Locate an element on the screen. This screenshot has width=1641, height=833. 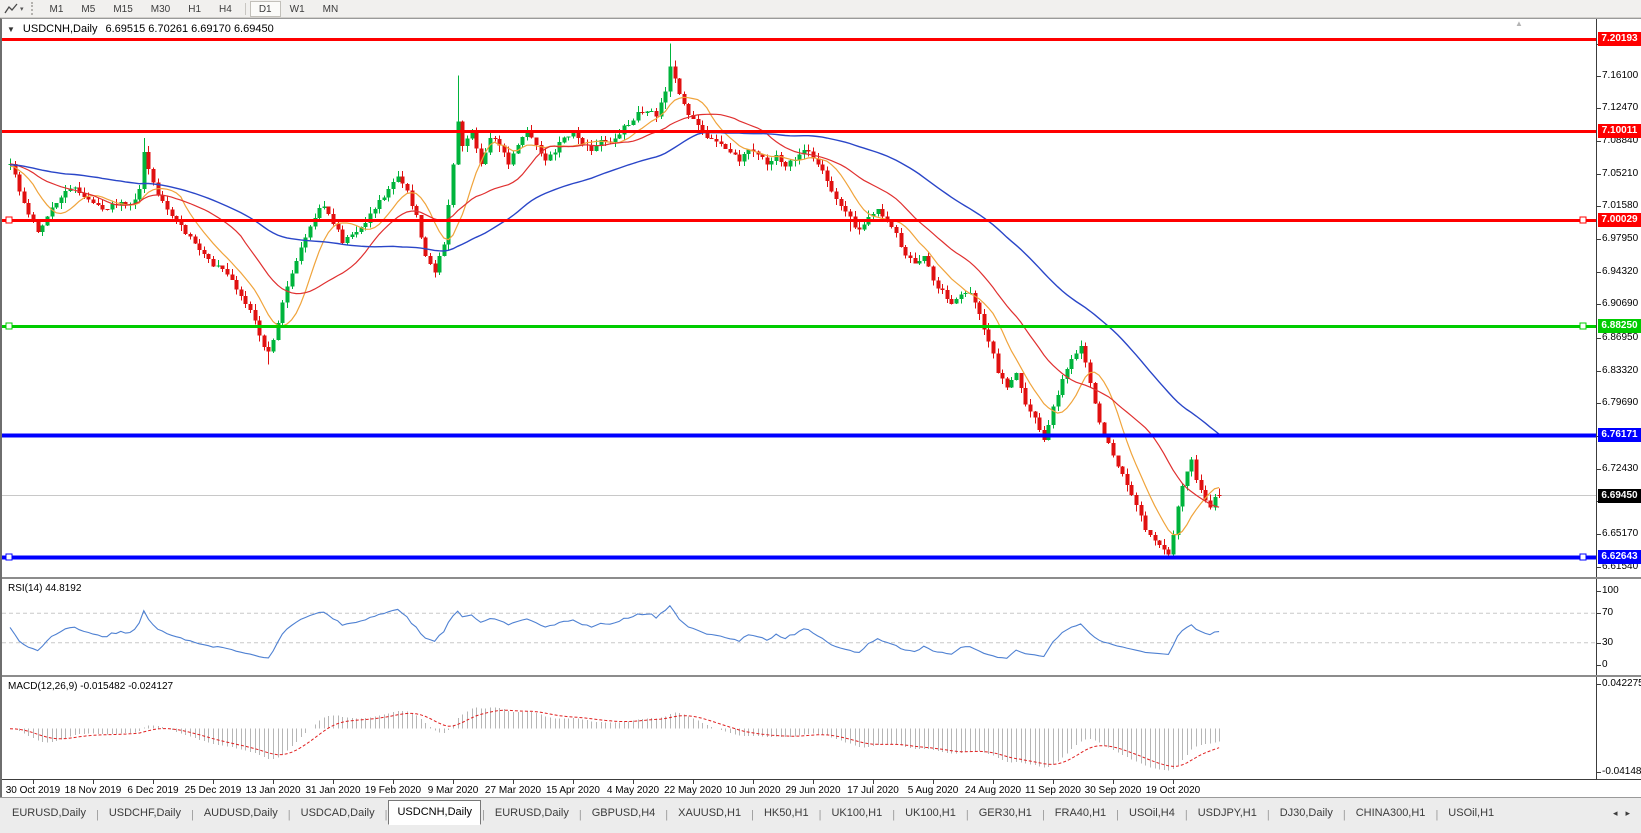
chart-tab-usoil-h1: USOil,H1 is located at coordinates (1471, 813).